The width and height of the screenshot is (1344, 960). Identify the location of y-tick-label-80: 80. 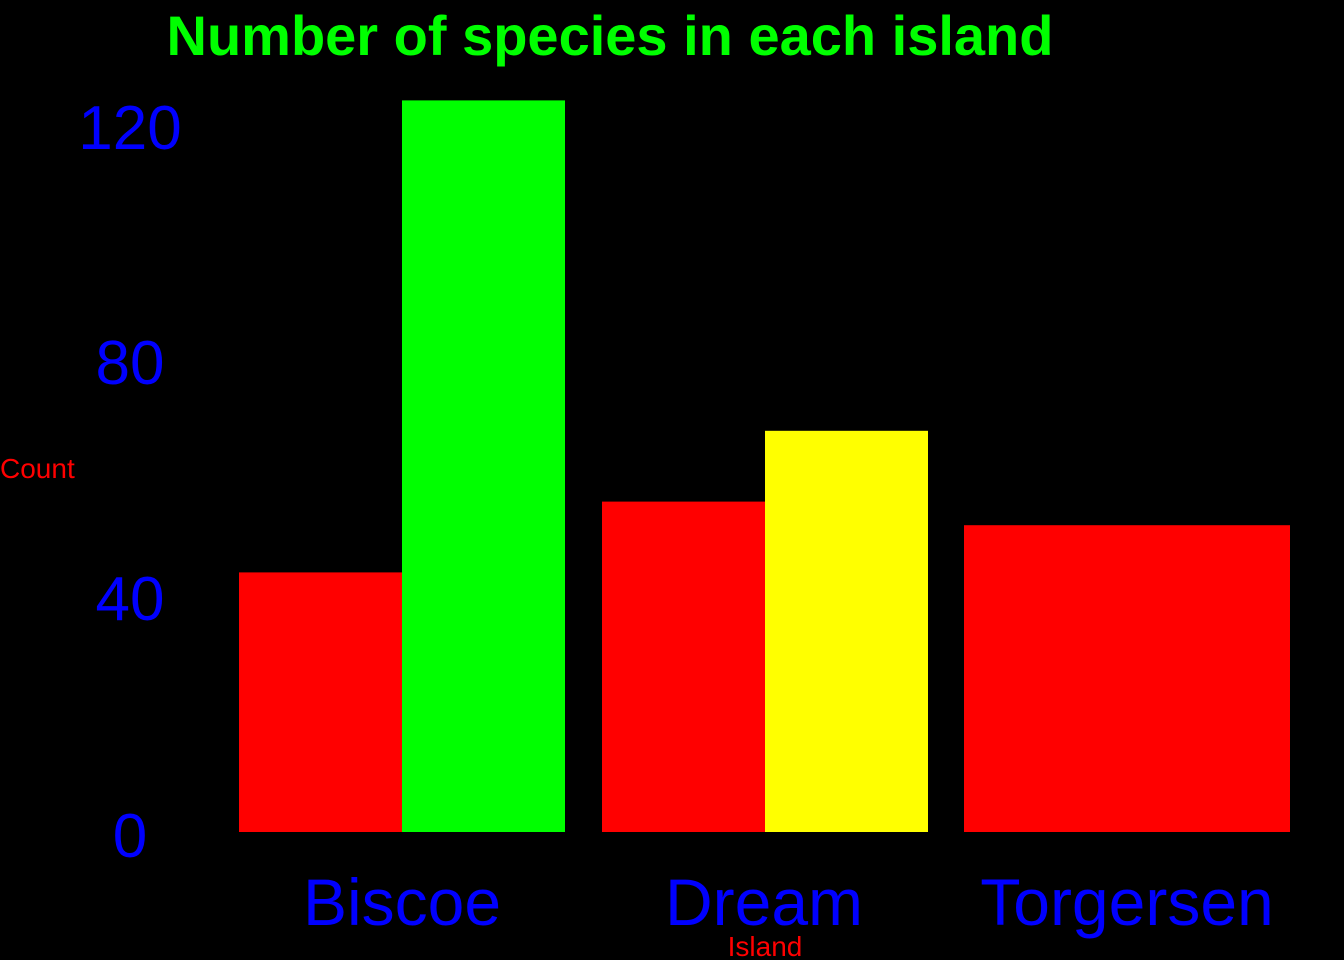
(130, 363).